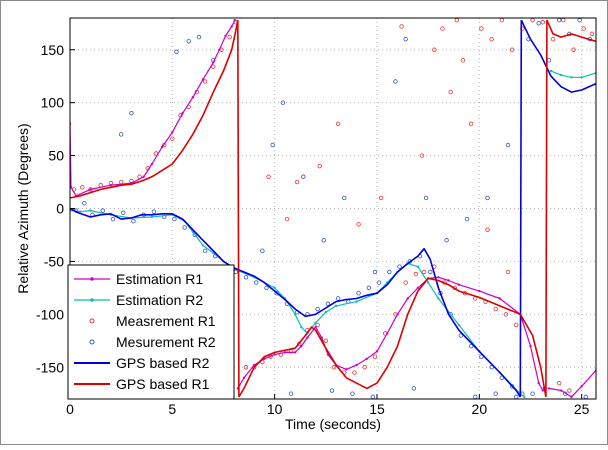  I want to click on legend-box, so click(151, 332).